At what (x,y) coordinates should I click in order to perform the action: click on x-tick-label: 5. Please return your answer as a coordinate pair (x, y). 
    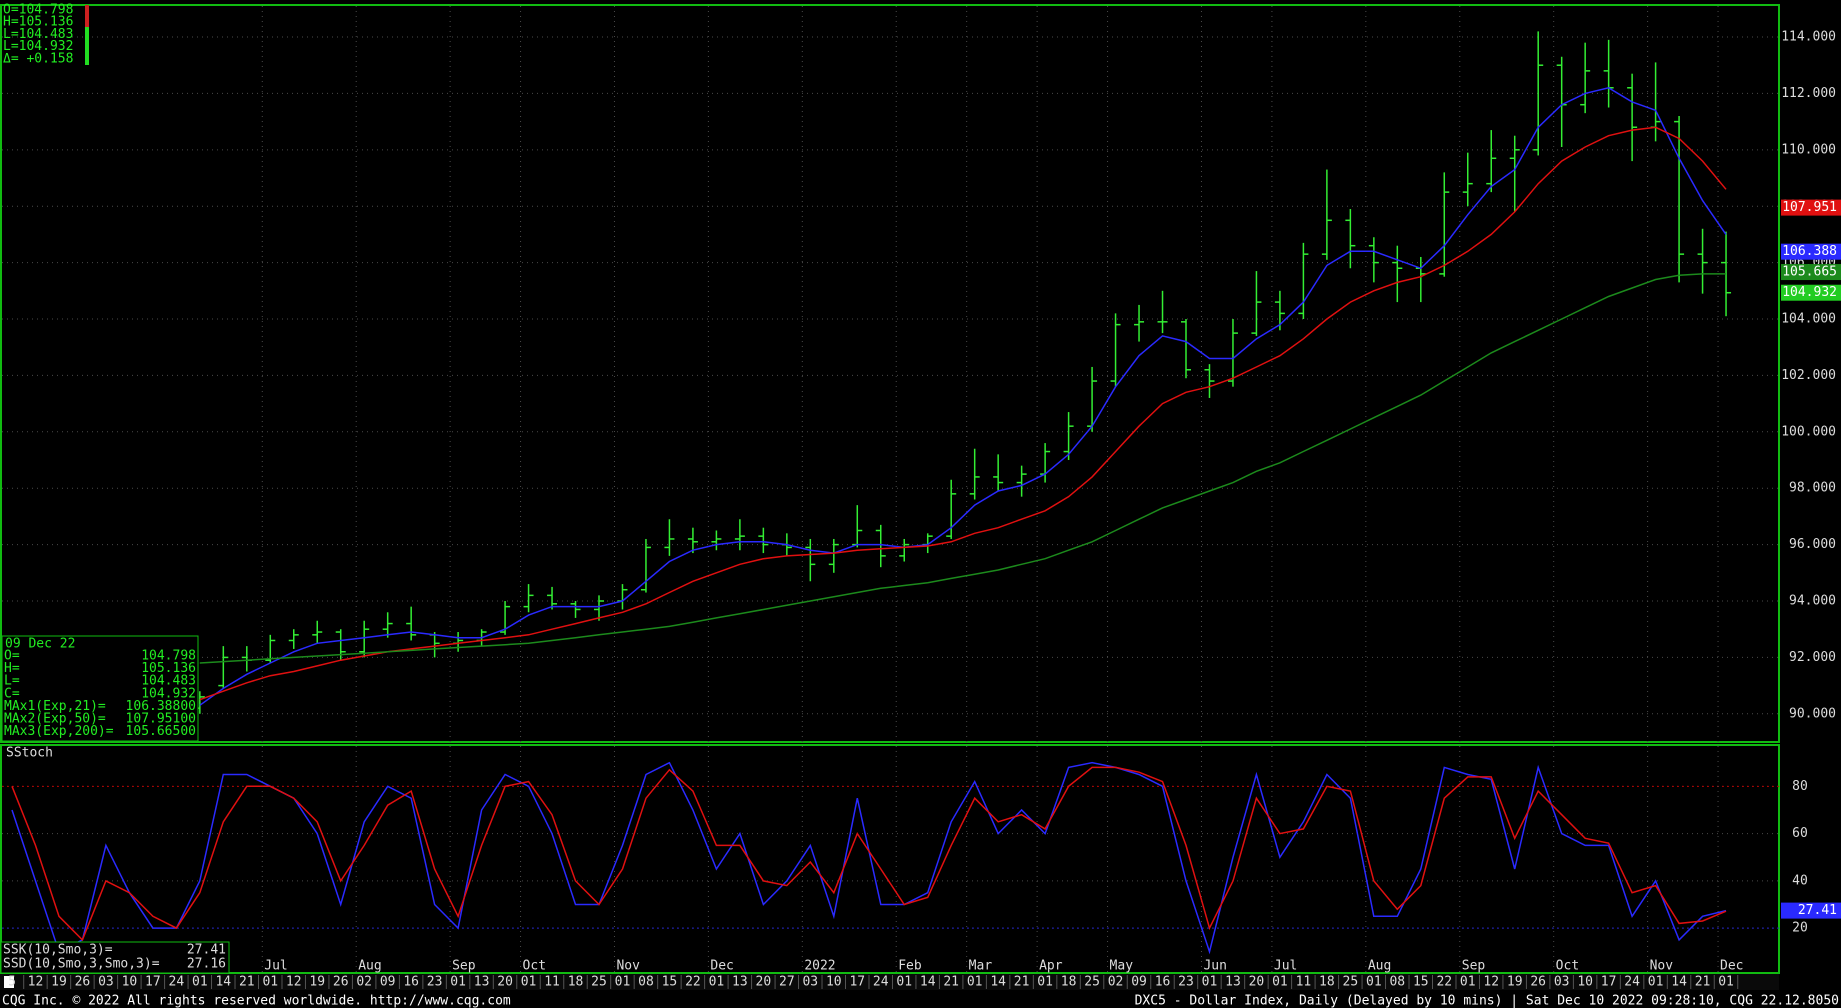
    Looking at the image, I should click on (12, 982).